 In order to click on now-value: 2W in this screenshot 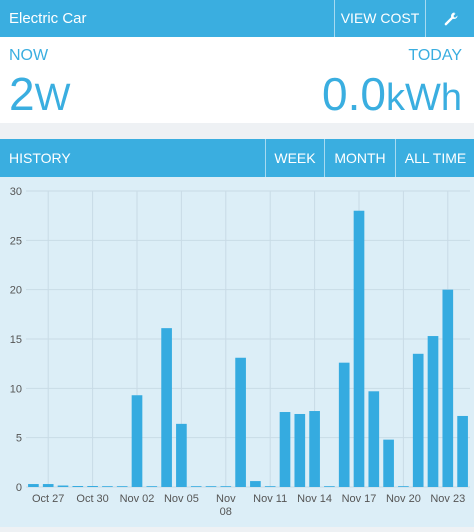, I will do `click(39, 94)`.